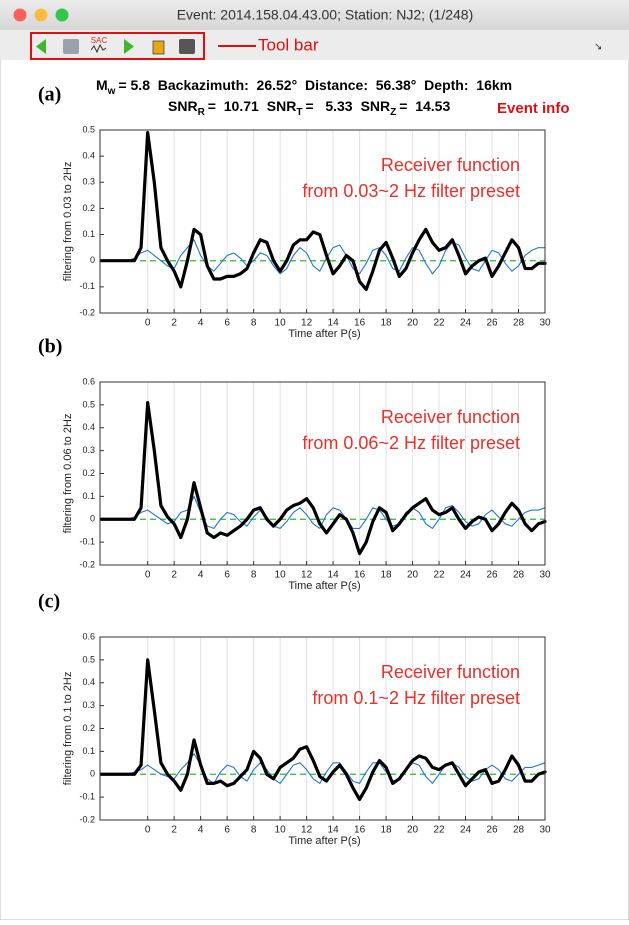  I want to click on dock-button: ↘, so click(598, 47).